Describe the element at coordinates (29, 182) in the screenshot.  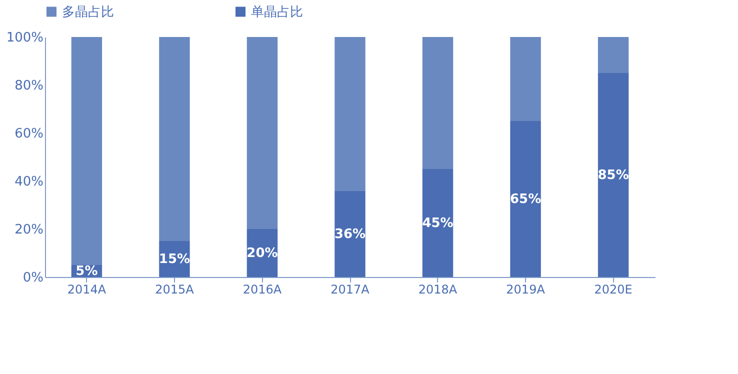
I see `y-tick-label: 40%` at that location.